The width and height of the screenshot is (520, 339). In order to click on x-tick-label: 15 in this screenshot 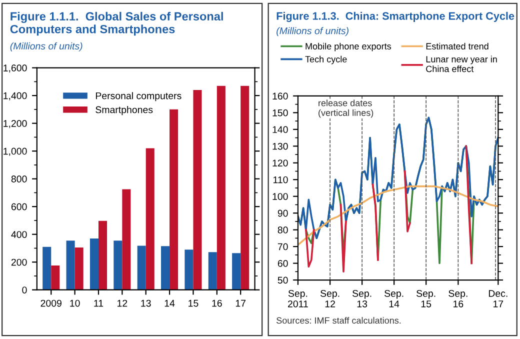, I will do `click(193, 303)`.